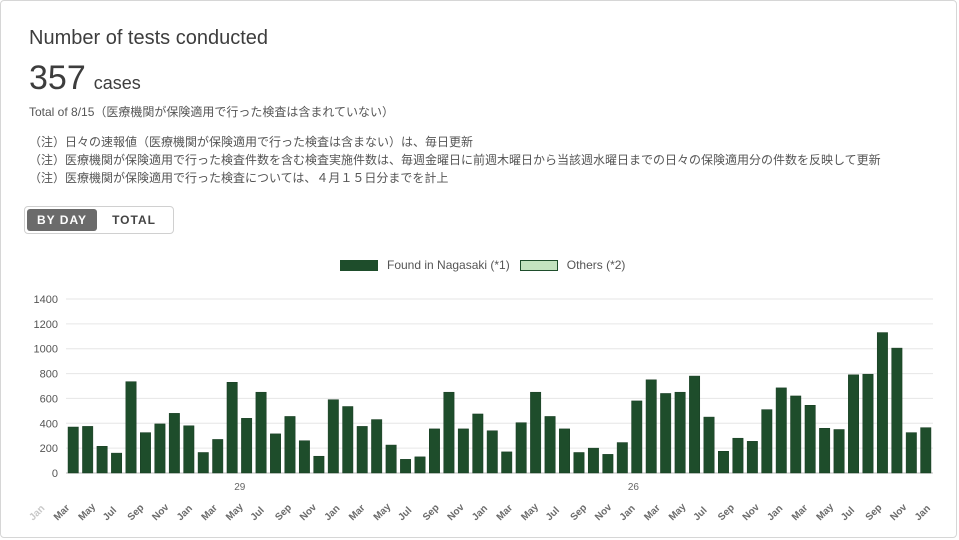 Image resolution: width=959 pixels, height=540 pixels. I want to click on y-tick-label: 600, so click(49, 399).